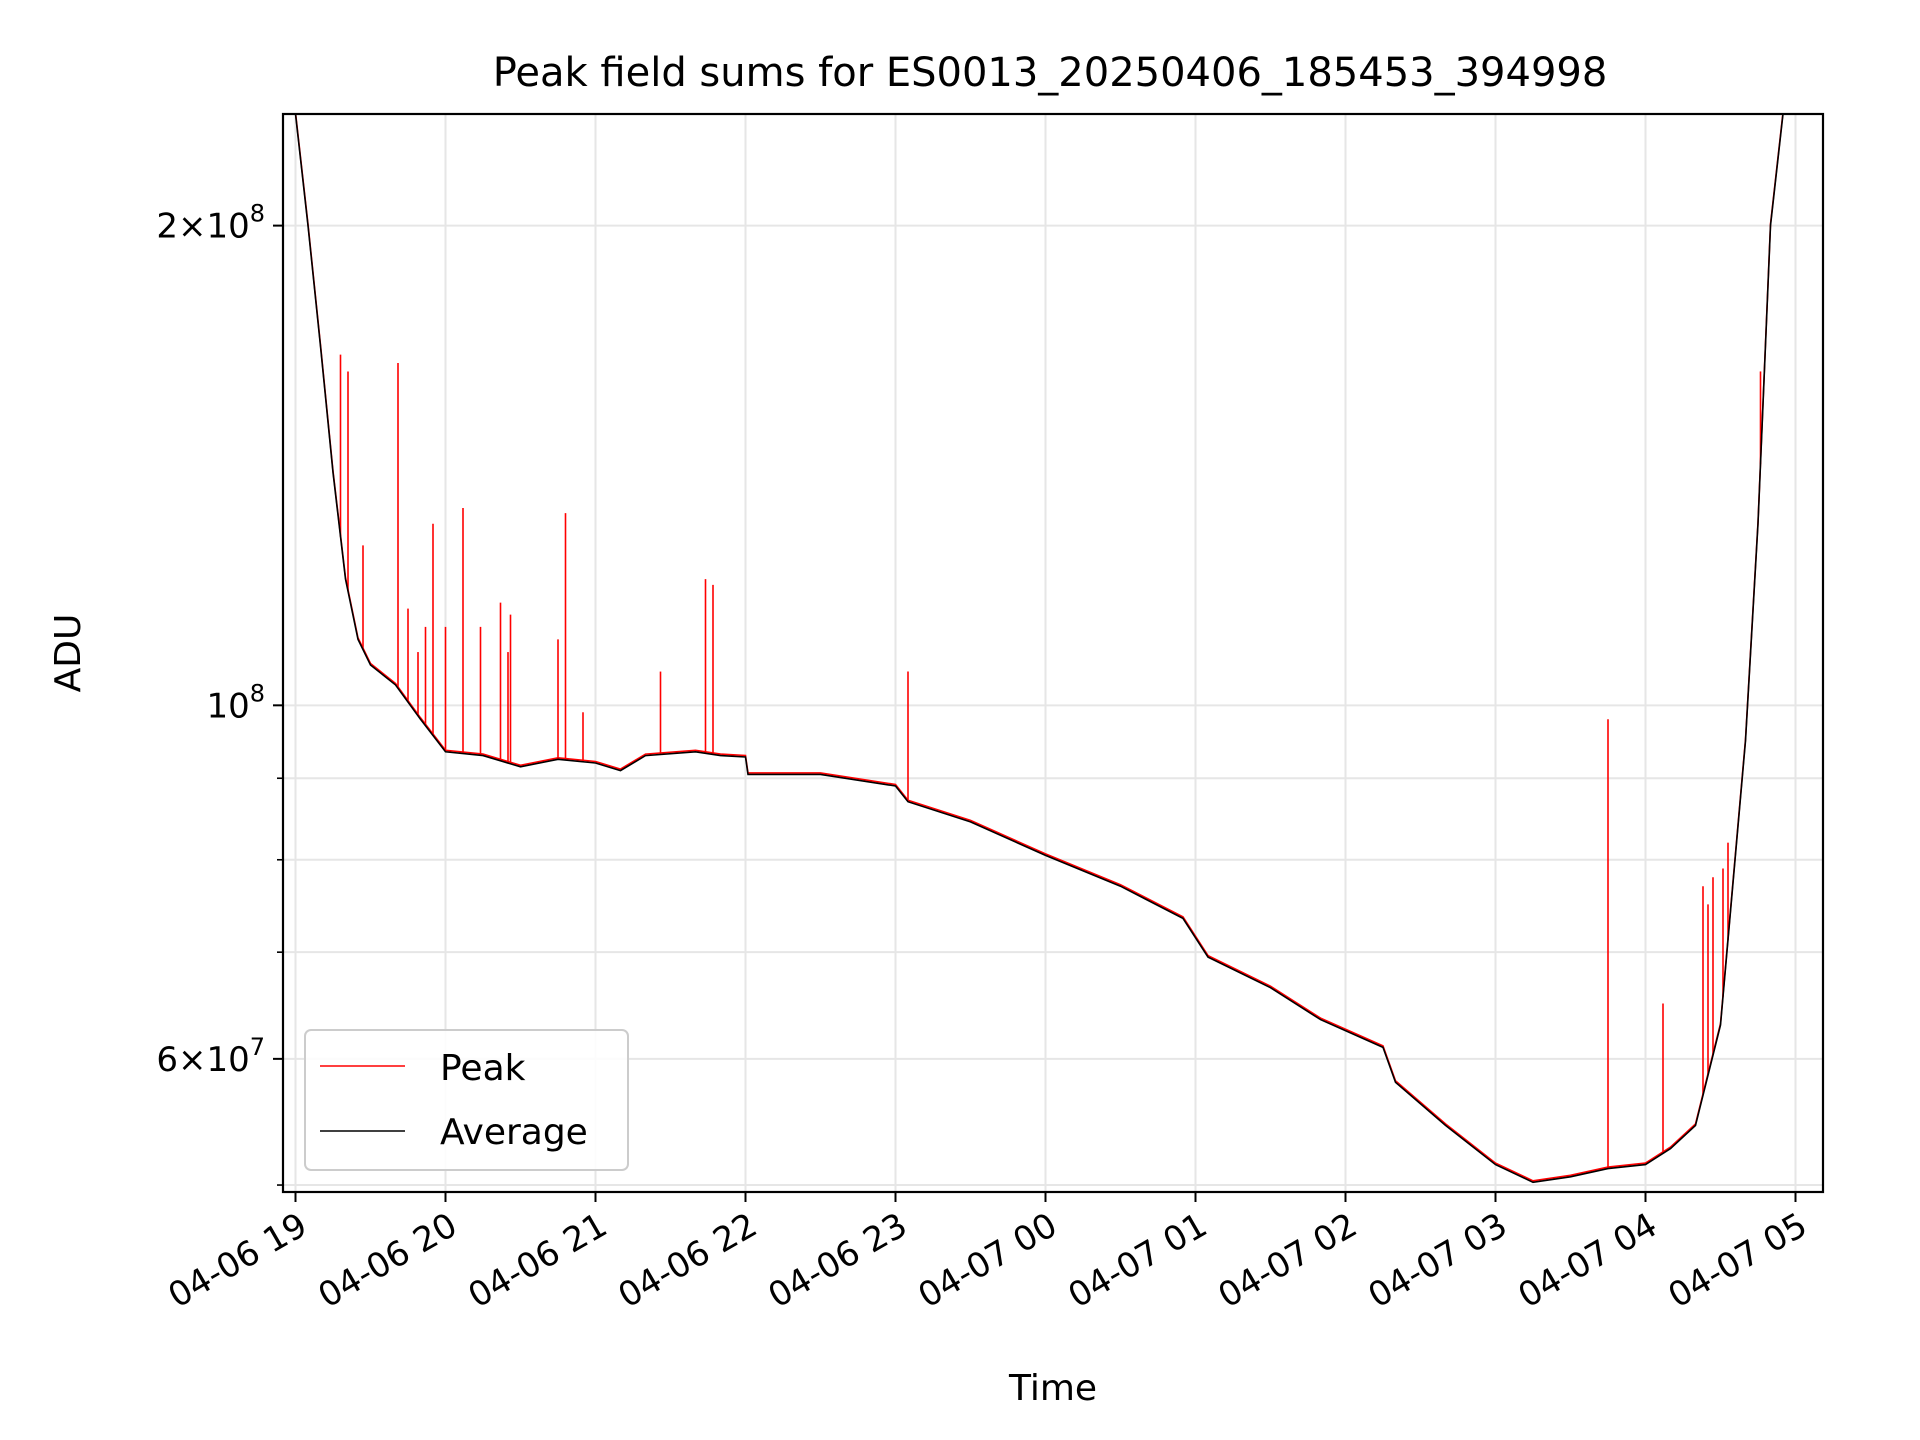  What do you see at coordinates (210, 223) in the screenshot?
I see `y-tick-label: 2×108` at bounding box center [210, 223].